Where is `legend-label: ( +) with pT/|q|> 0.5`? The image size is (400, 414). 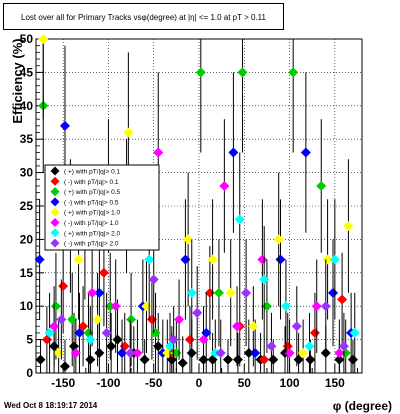
legend-label: ( +) with pT/|q|> 0.5 is located at coordinates (92, 192).